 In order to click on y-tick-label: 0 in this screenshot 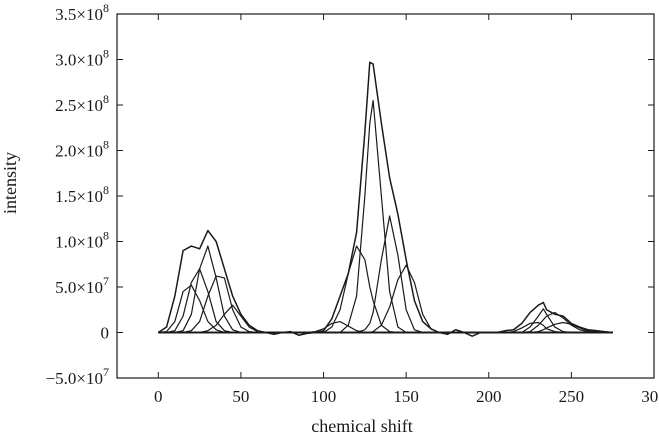, I will do `click(105, 333)`.